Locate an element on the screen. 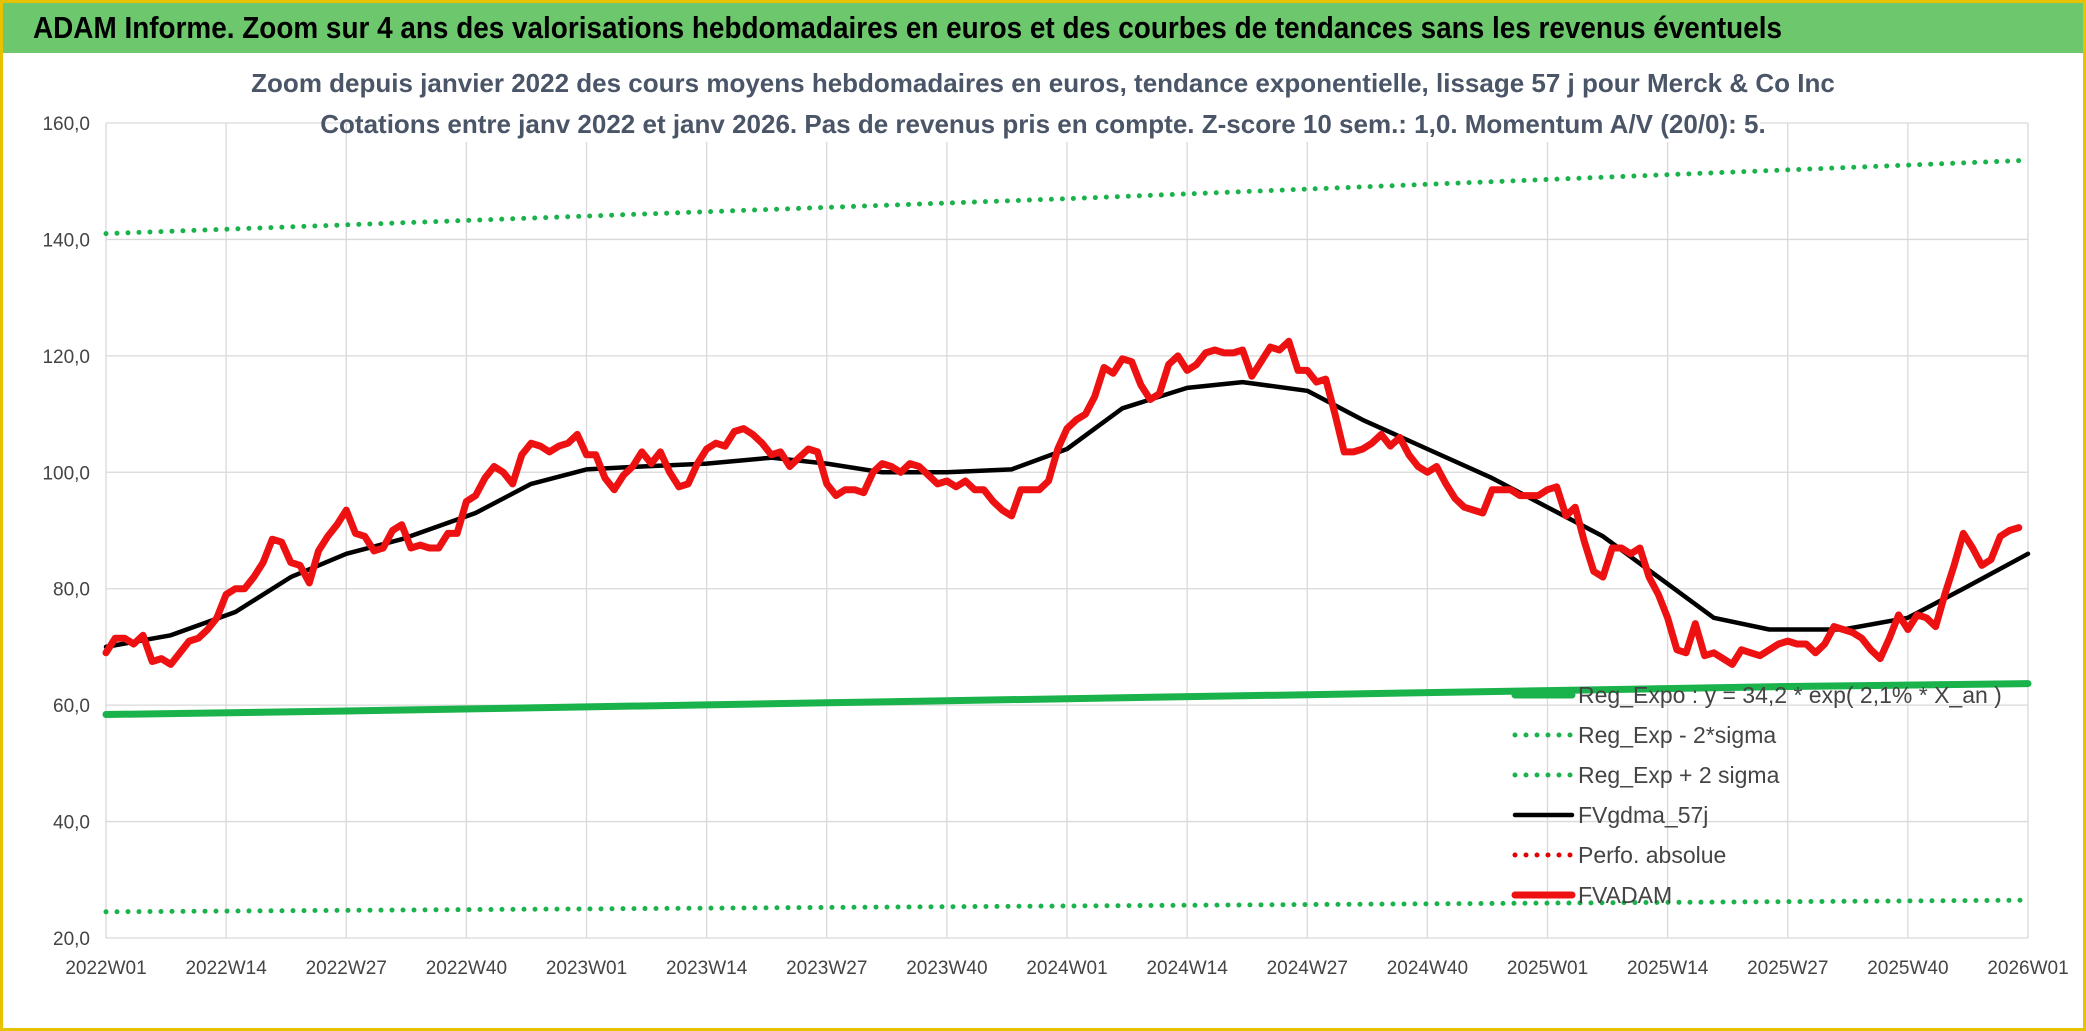  y-tick-label: 100,0 is located at coordinates (66, 473).